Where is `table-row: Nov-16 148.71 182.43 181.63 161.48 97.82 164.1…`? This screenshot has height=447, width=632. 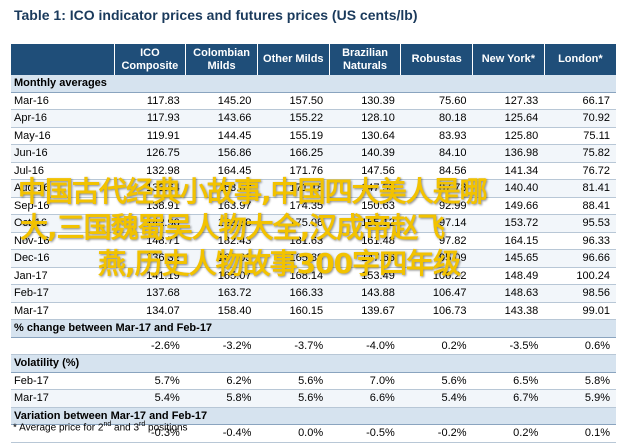
table-row: Nov-16 148.71 182.43 181.63 161.48 97.82 164.1… is located at coordinates (313, 241).